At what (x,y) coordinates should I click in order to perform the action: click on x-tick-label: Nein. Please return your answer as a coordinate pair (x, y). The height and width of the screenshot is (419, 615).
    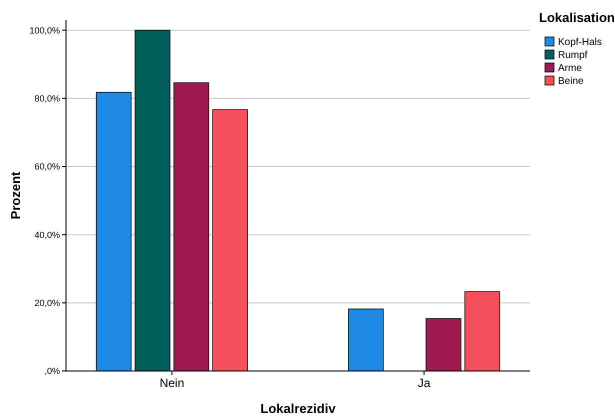
    Looking at the image, I should click on (172, 383).